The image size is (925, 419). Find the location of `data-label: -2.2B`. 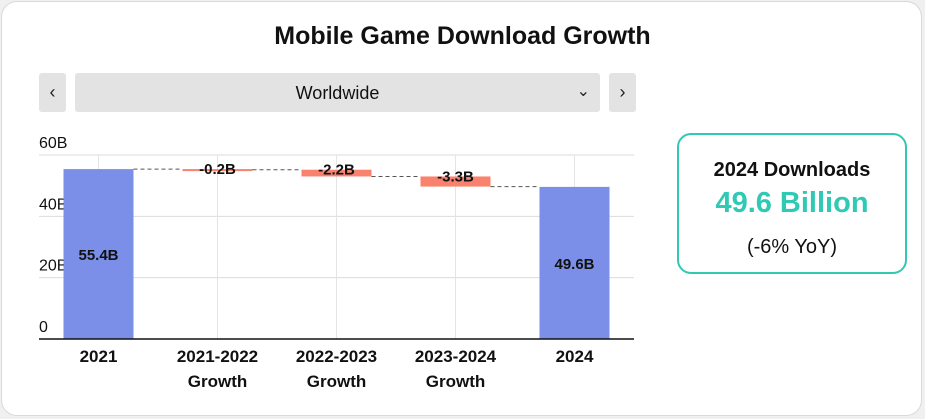

data-label: -2.2B is located at coordinates (336, 170).